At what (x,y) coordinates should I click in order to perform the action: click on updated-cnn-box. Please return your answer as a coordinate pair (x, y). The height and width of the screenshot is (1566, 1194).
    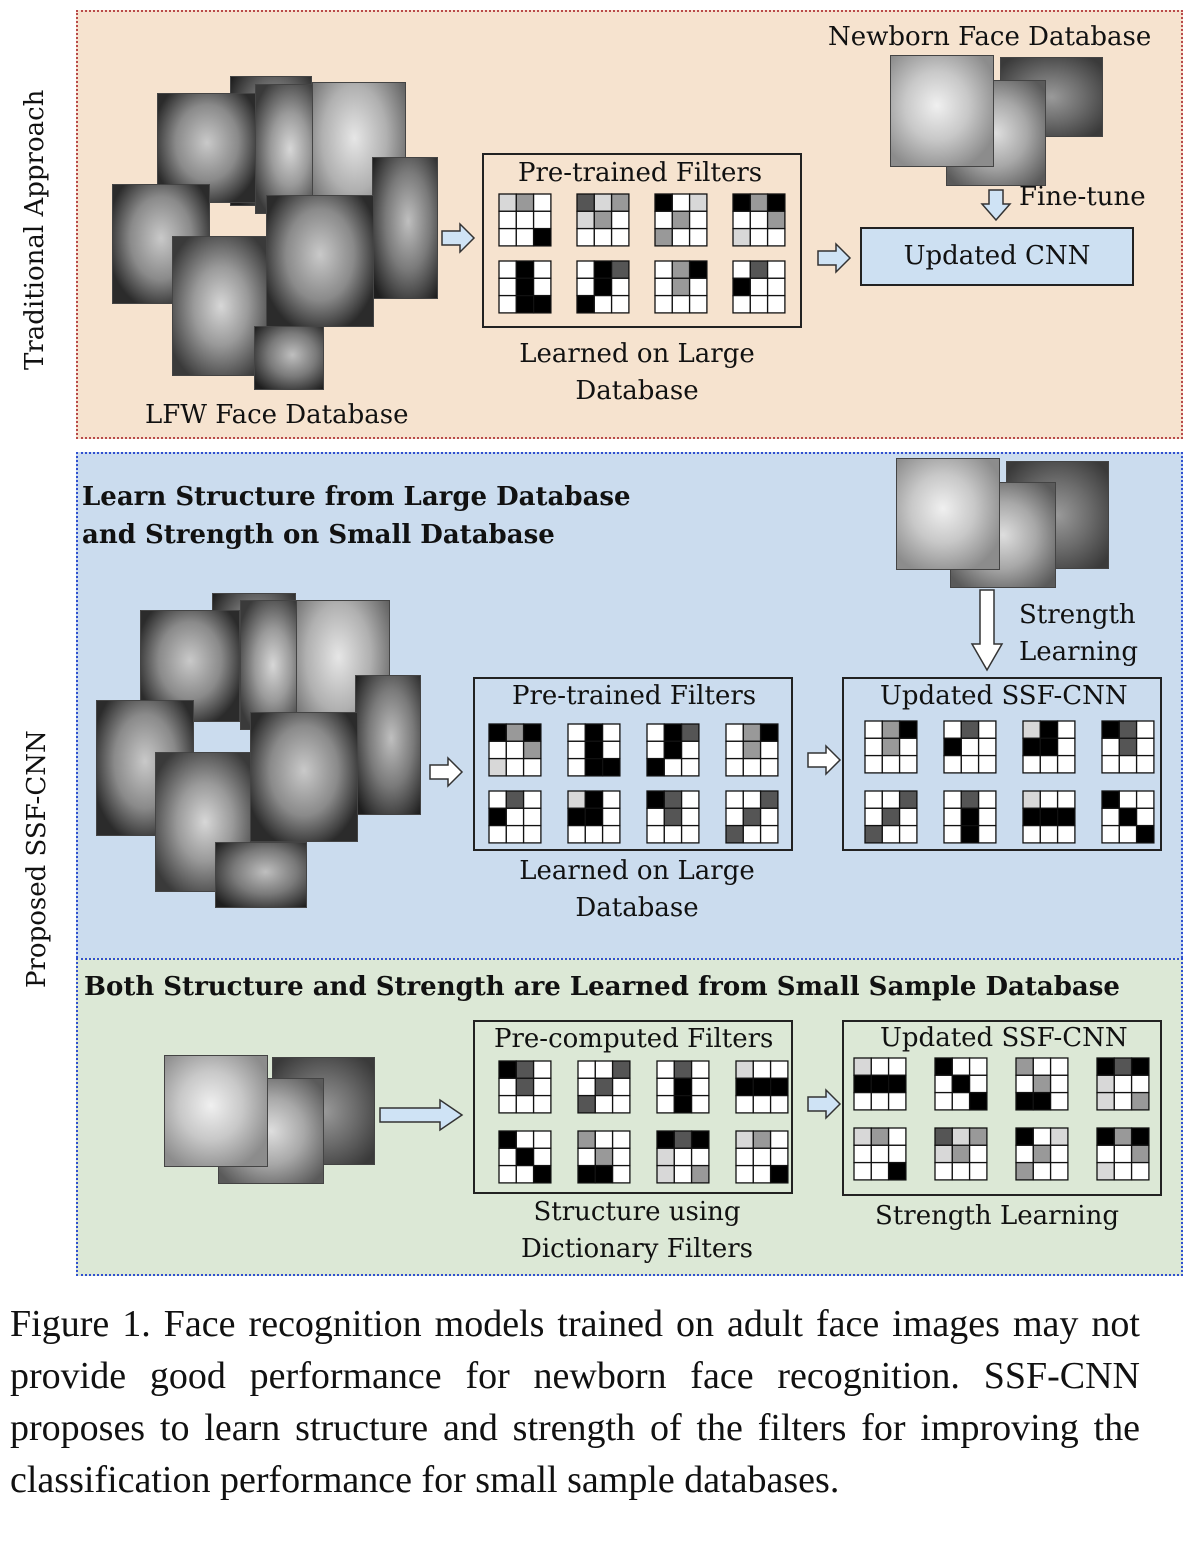
    Looking at the image, I should click on (997, 256).